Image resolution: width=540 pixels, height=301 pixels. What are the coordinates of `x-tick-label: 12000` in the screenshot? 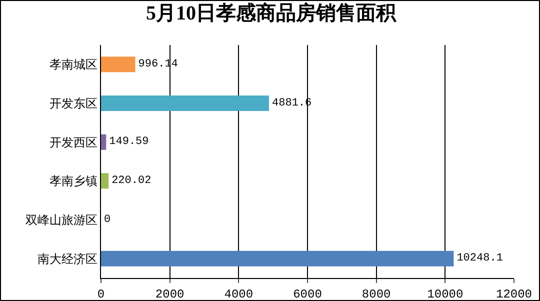 It's located at (514, 294).